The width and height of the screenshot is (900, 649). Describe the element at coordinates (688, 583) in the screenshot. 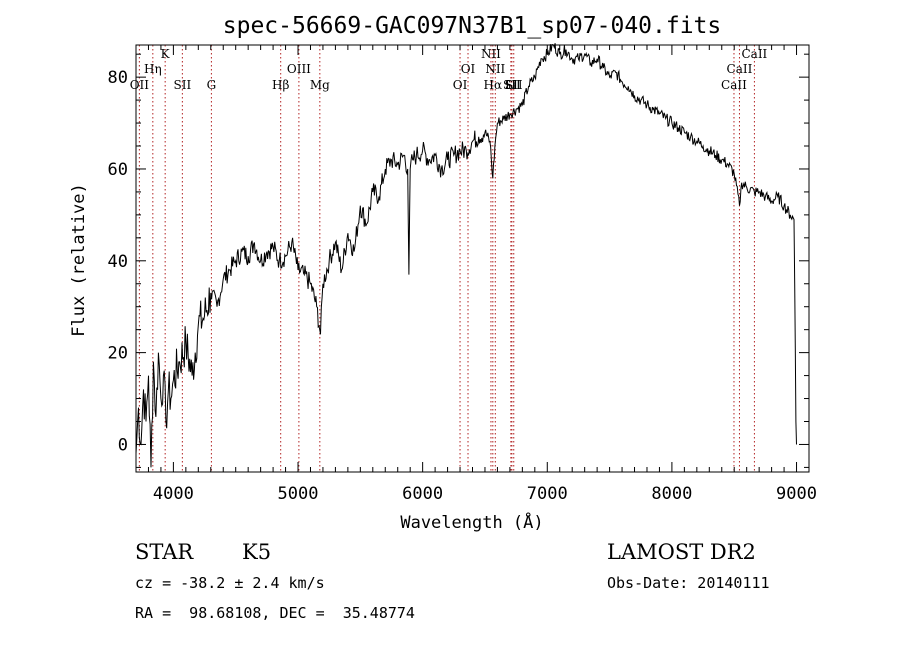

I see `obs-date: Obs-Date: 20140111` at that location.